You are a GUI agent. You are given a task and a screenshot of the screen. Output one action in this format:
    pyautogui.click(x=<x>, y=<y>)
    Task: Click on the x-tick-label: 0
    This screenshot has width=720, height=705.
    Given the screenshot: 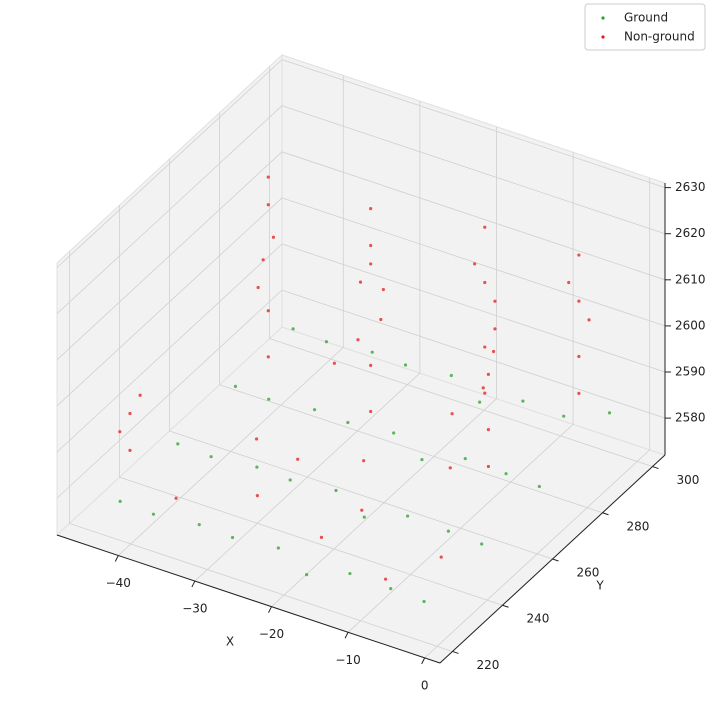 What is the action you would take?
    pyautogui.click(x=425, y=685)
    